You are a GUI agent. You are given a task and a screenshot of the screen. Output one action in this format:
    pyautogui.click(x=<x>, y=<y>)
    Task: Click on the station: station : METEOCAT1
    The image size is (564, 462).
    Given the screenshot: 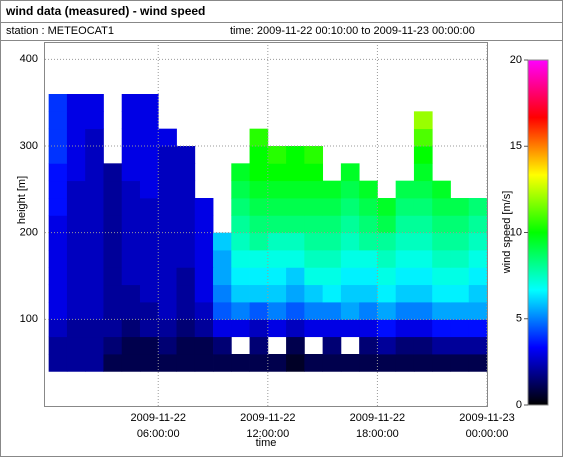 What is the action you would take?
    pyautogui.click(x=60, y=31)
    